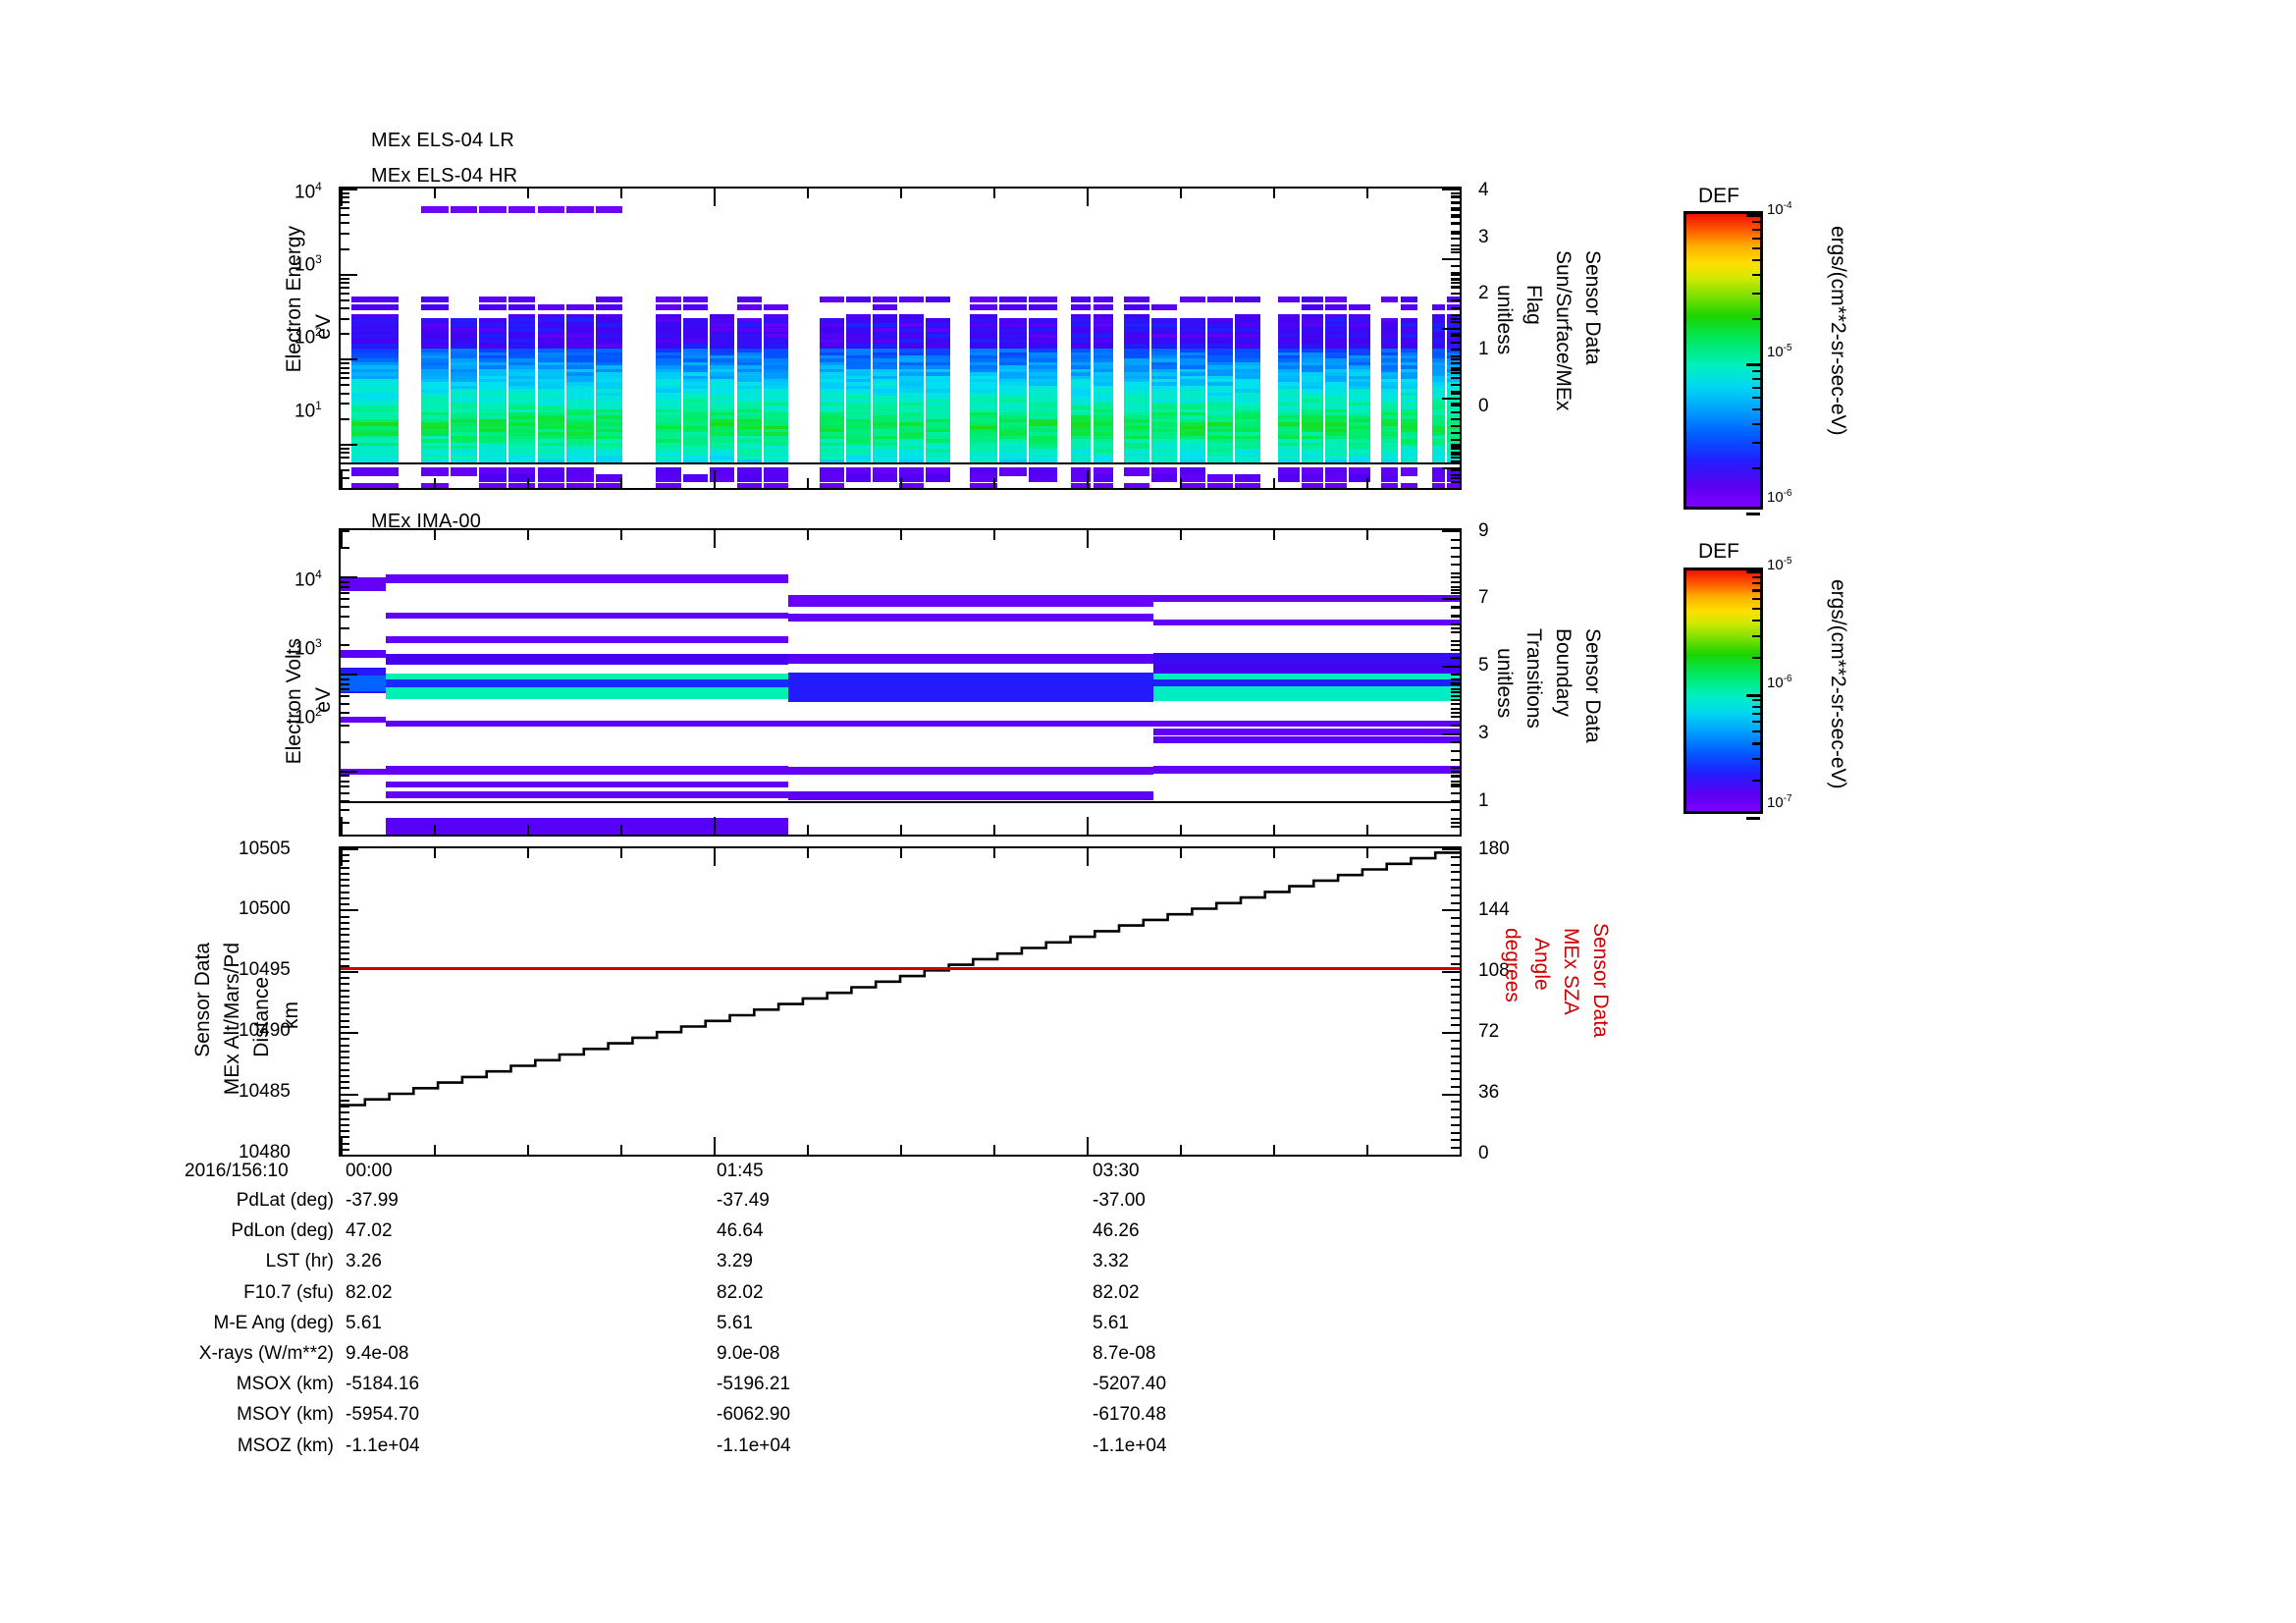 The width and height of the screenshot is (2296, 1623). I want to click on colorbar-2-bot-label: 10-7, so click(1779, 802).